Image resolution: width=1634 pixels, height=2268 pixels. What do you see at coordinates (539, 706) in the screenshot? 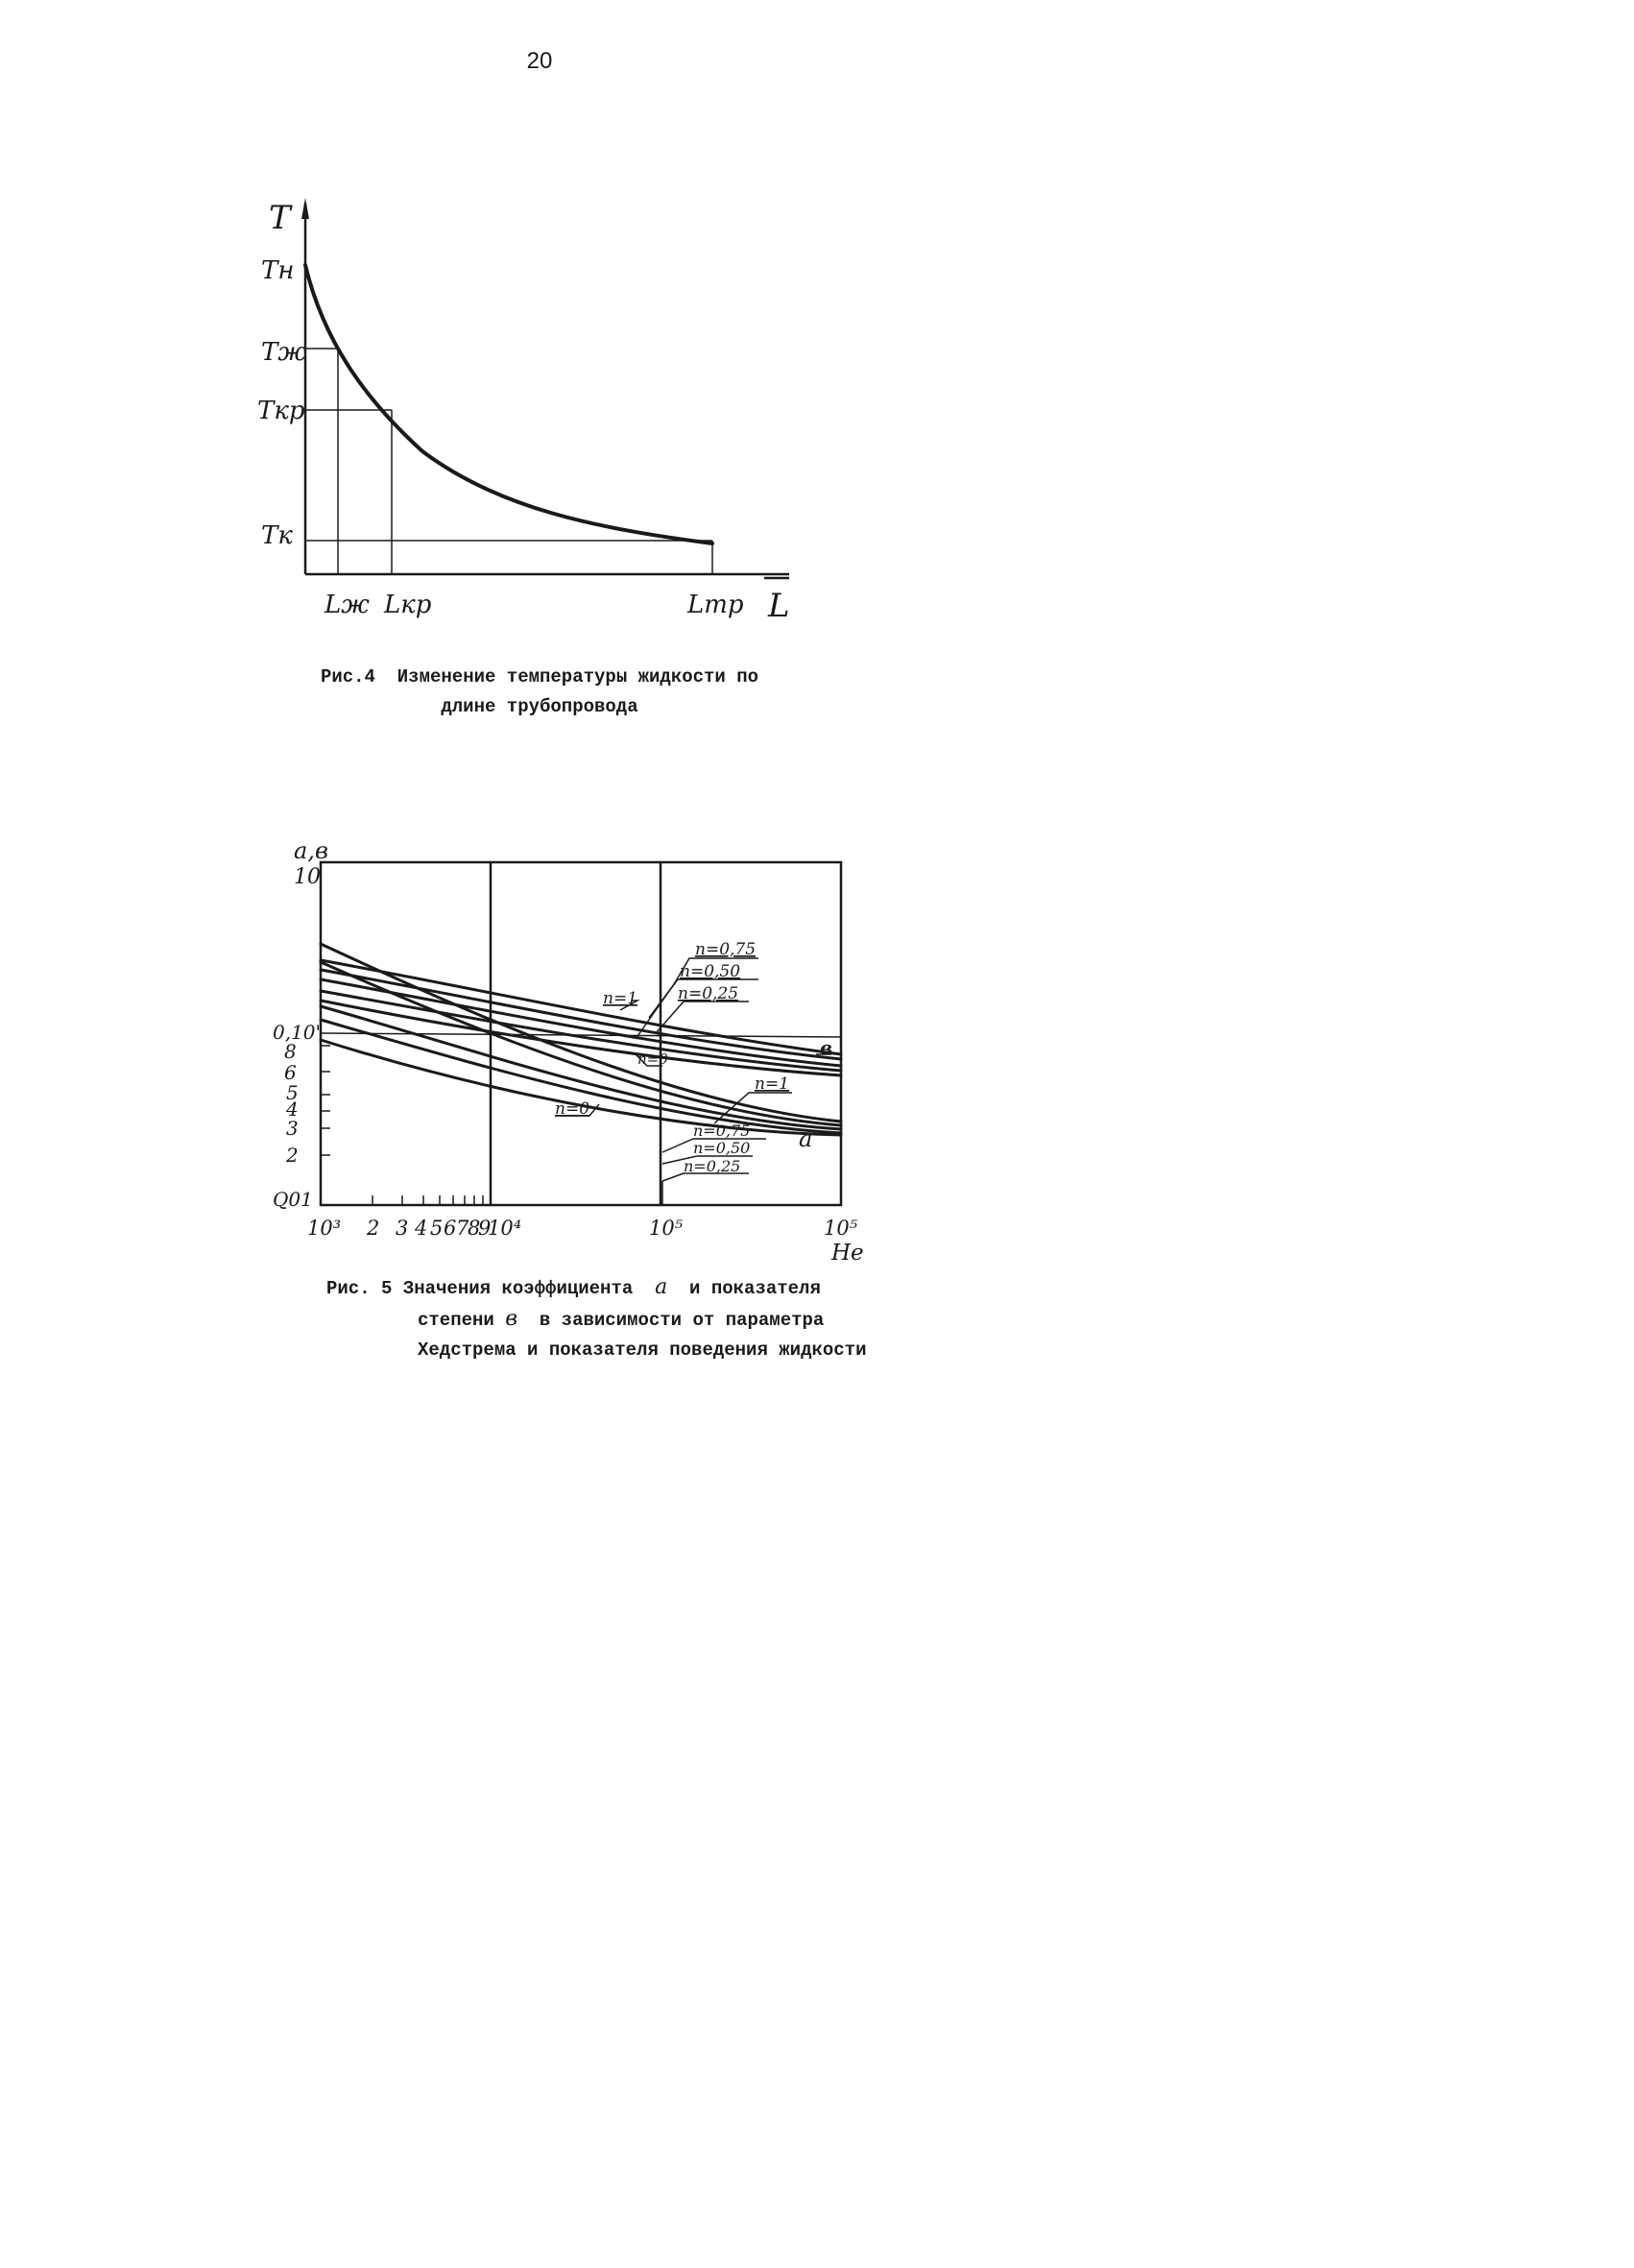
I see `figure-4-caption-line2: длине трубопровода` at bounding box center [539, 706].